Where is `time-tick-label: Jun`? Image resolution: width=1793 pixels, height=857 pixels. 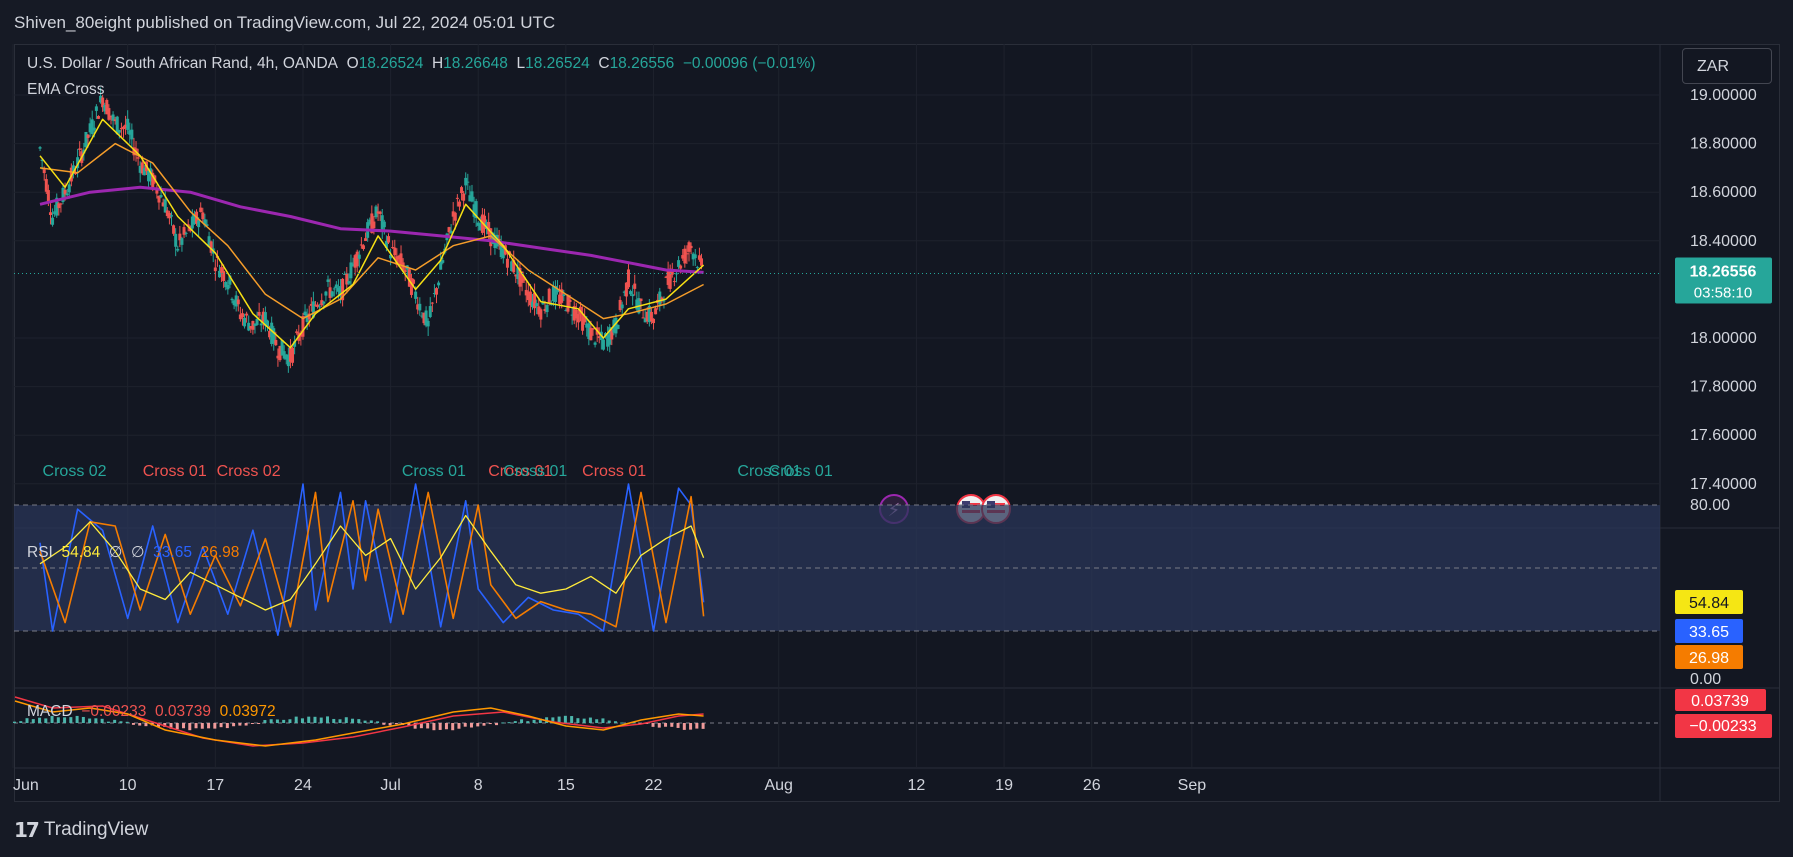 time-tick-label: Jun is located at coordinates (26, 785).